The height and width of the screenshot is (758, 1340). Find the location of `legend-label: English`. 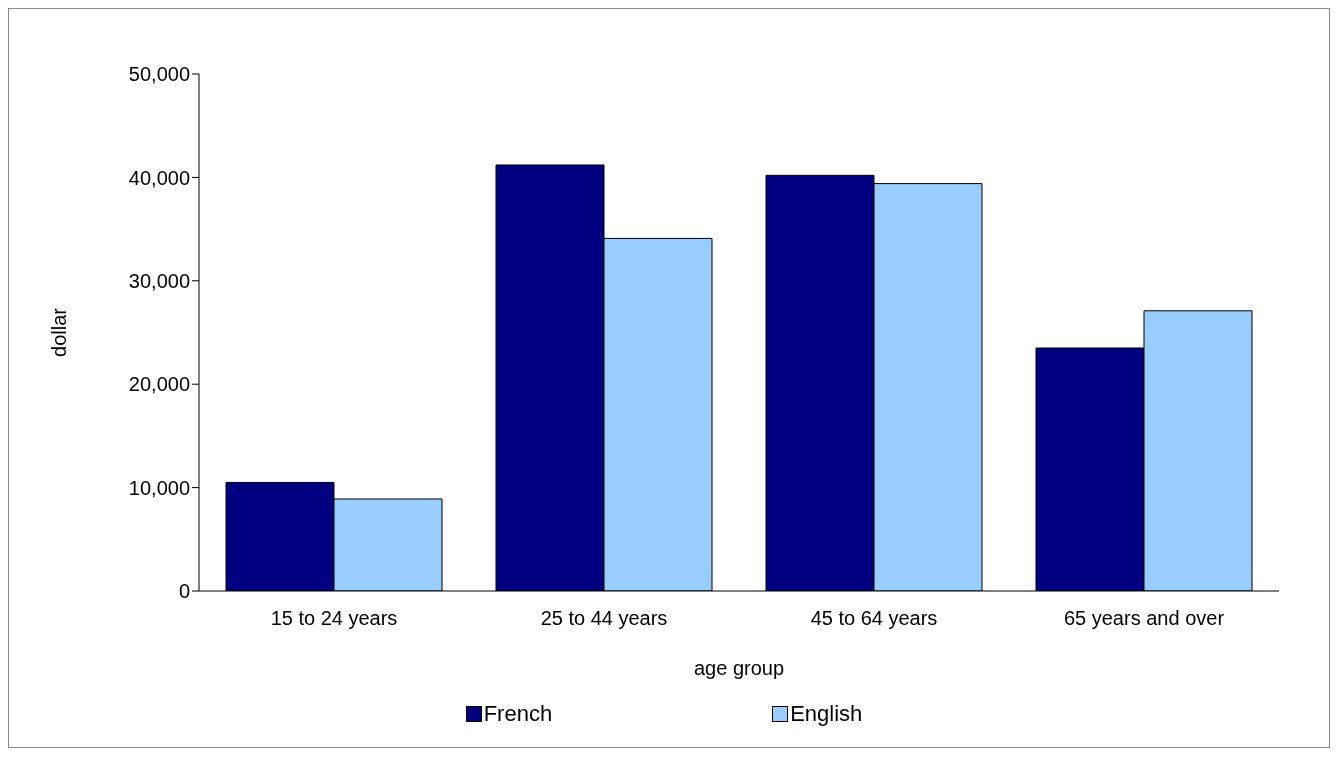

legend-label: English is located at coordinates (826, 714).